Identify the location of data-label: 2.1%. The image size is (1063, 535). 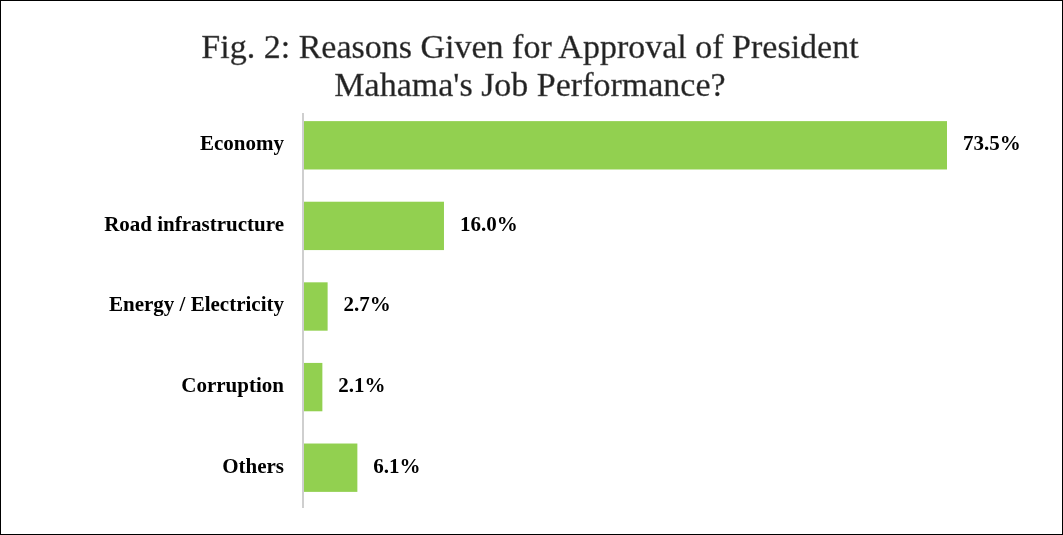
(362, 384).